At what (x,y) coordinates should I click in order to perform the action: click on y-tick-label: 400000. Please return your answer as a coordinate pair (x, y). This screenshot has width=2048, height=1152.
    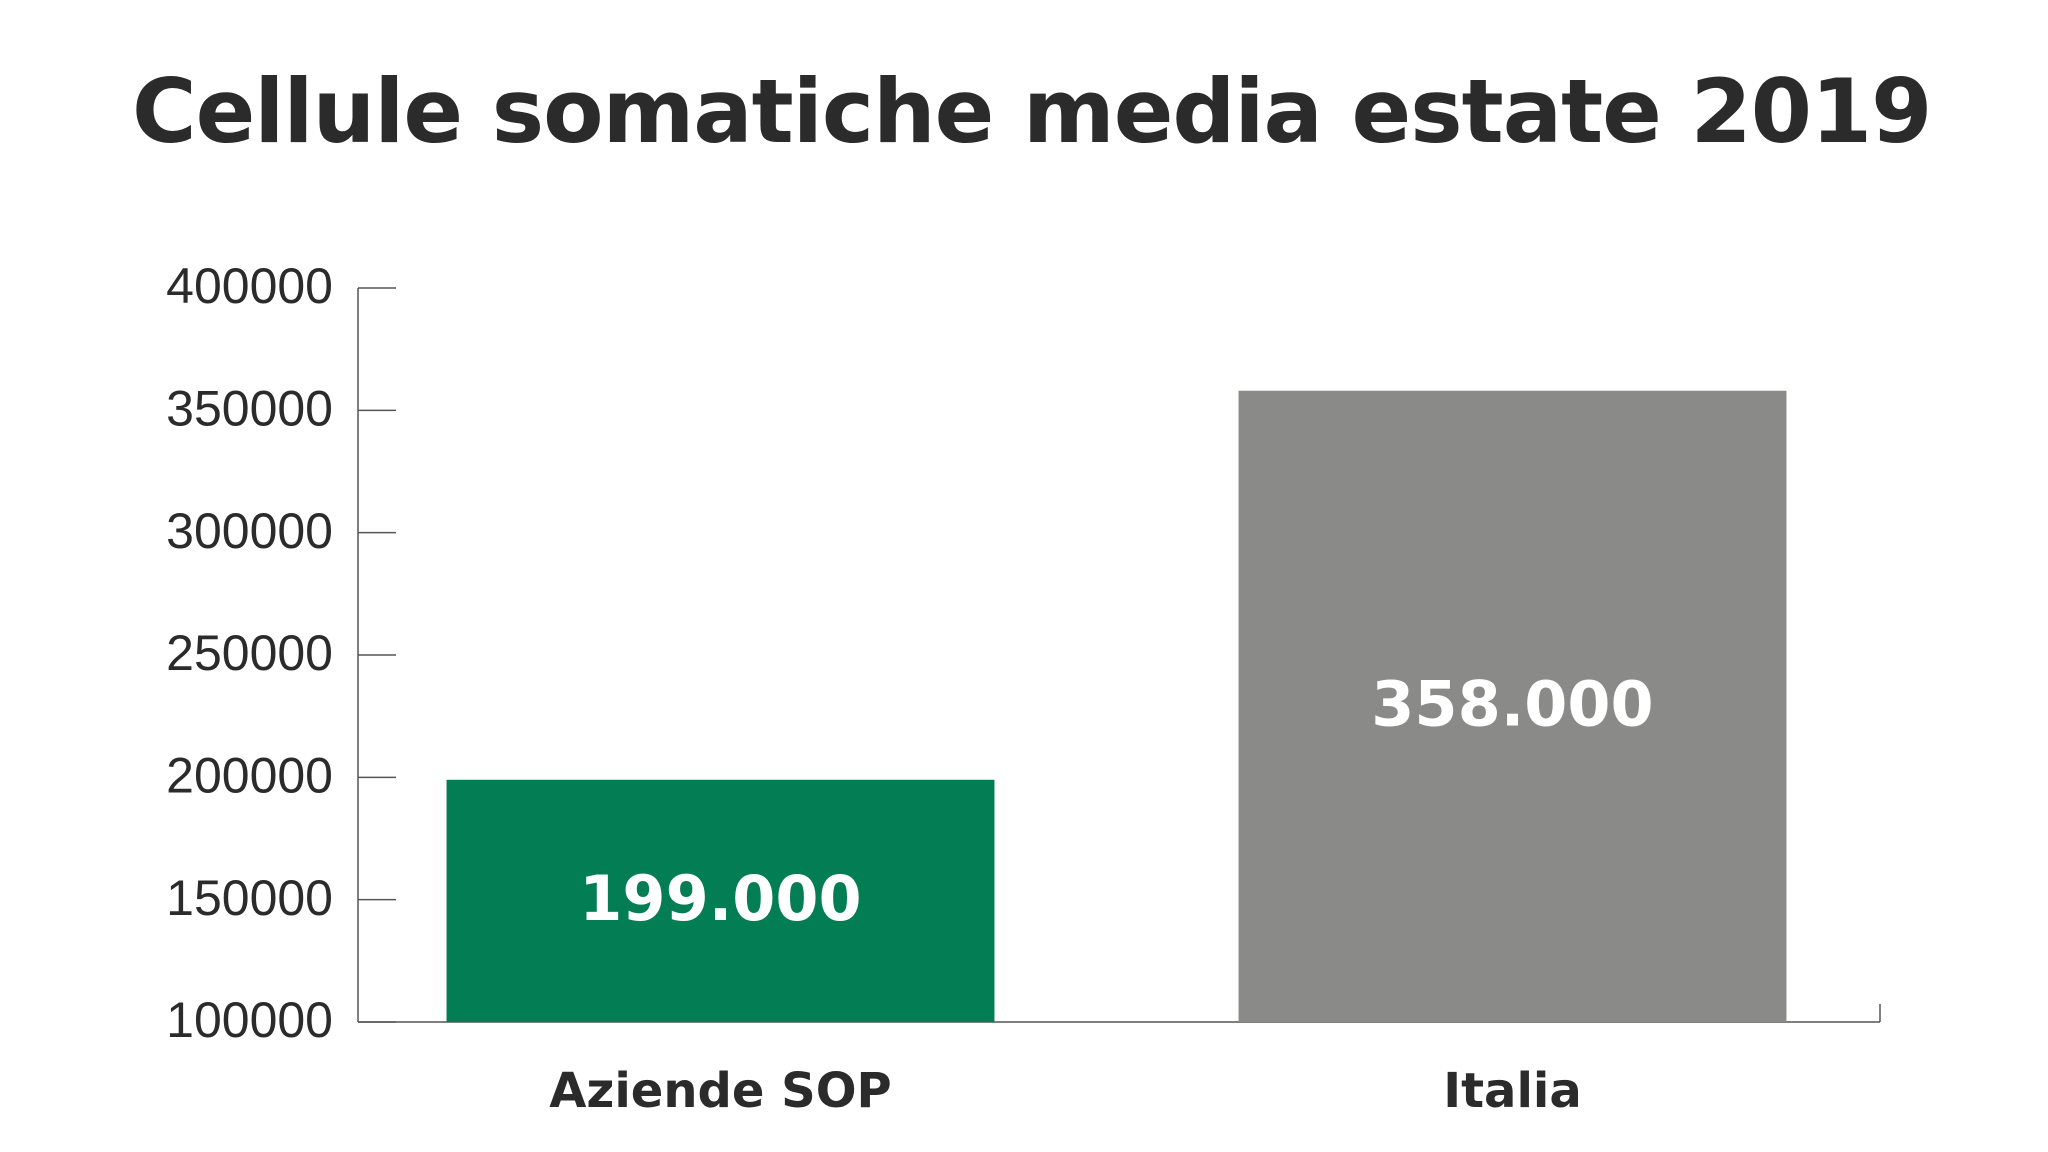
    Looking at the image, I should click on (249, 286).